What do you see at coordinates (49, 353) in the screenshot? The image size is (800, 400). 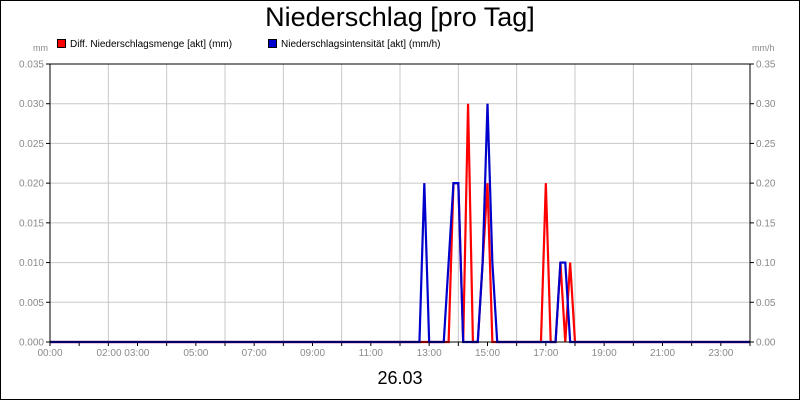 I see `x-tick-label: 00:00` at bounding box center [49, 353].